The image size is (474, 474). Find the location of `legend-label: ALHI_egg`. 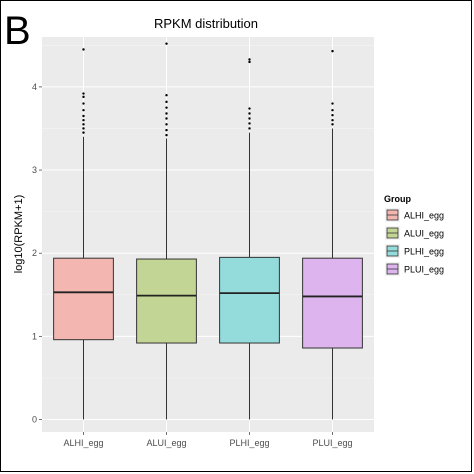

legend-label: ALHI_egg is located at coordinates (424, 216).